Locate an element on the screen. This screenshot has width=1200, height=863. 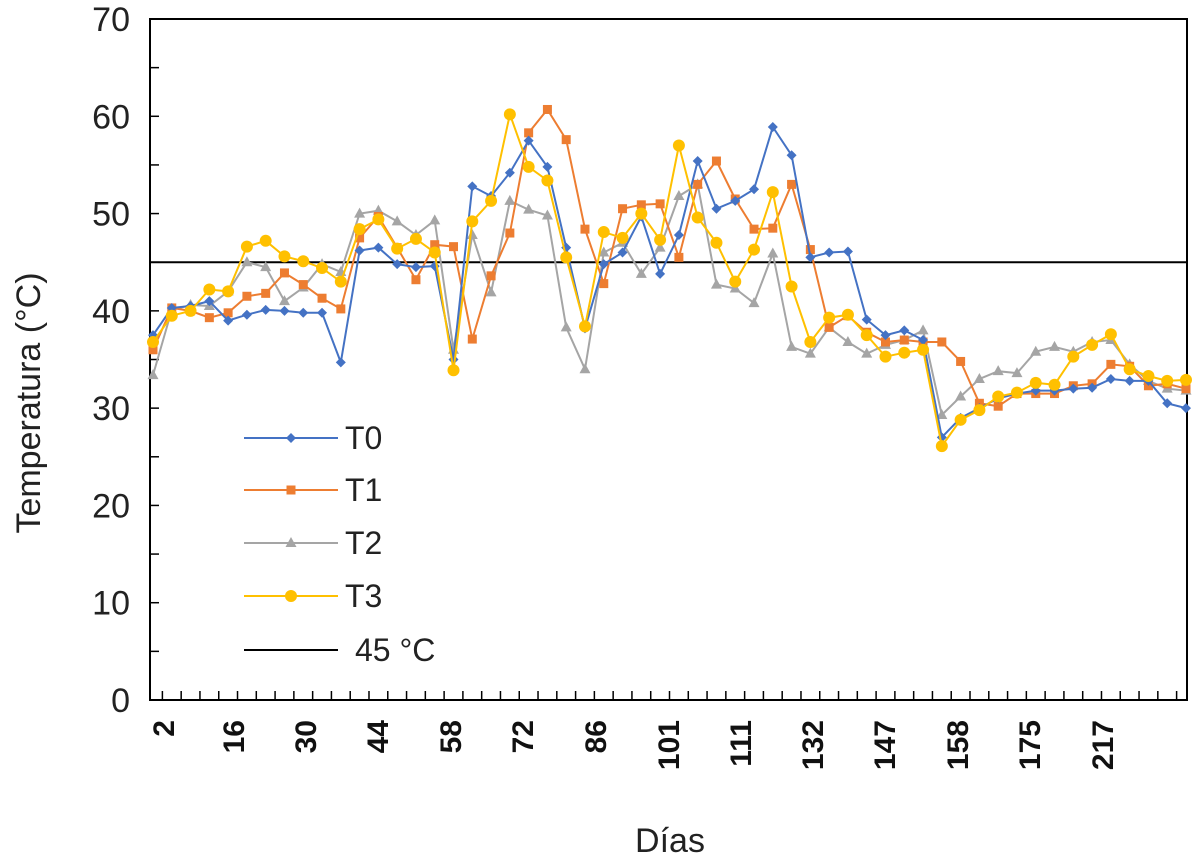
x-tick-label: 2 is located at coordinates (164, 728).